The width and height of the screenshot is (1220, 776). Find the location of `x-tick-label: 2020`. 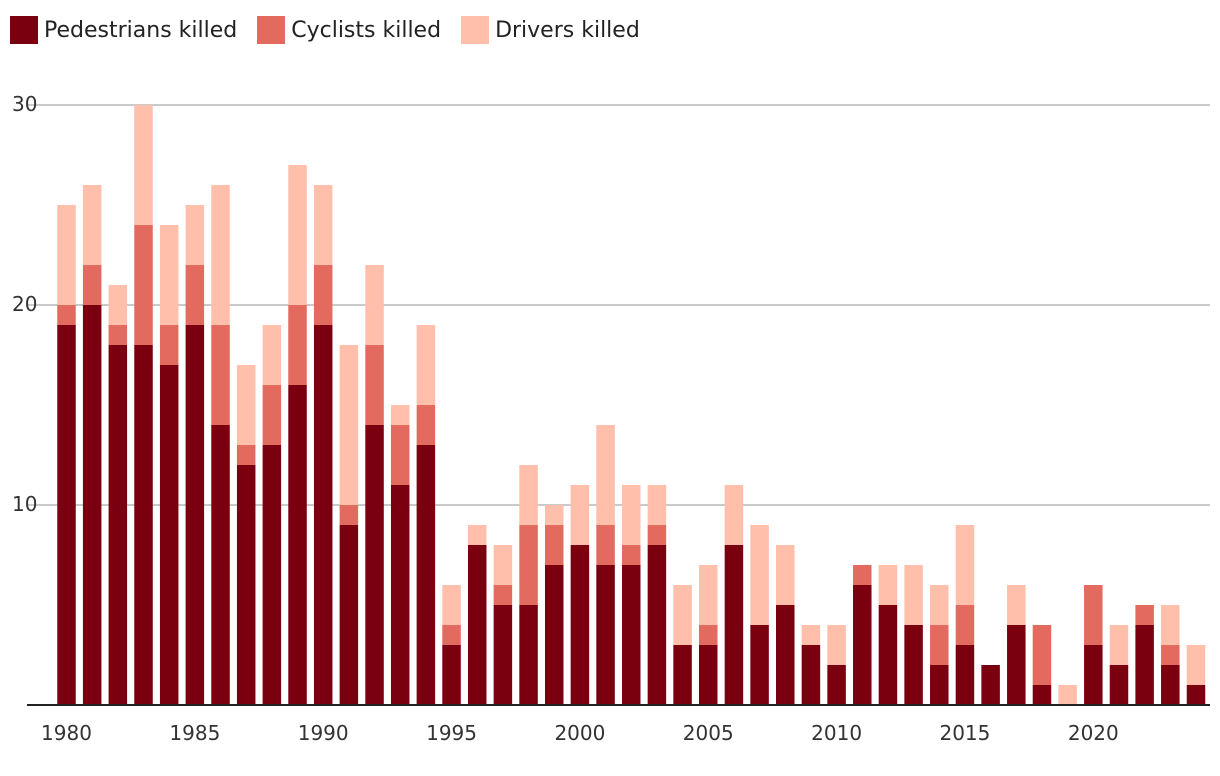

x-tick-label: 2020 is located at coordinates (1093, 733).